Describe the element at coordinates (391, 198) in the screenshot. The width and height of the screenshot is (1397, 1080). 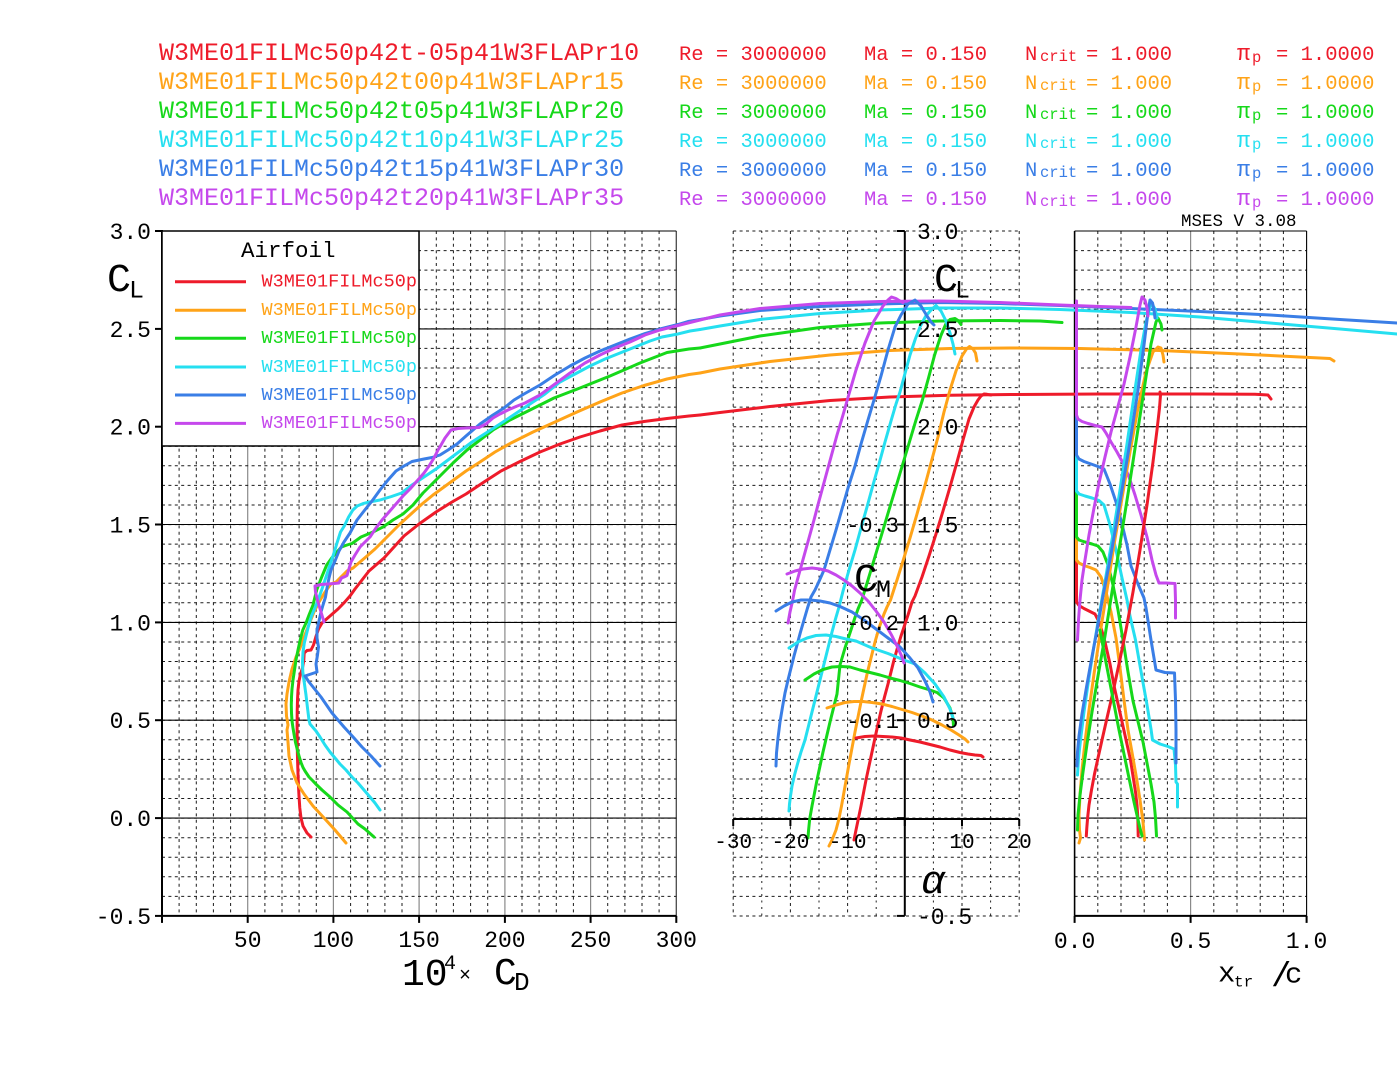
I see `svg-text:W3ME01FILMc50p42t20p41W3FLAPr3: W3ME01FILMc50p42t20p41W3FLAPr35` at that location.